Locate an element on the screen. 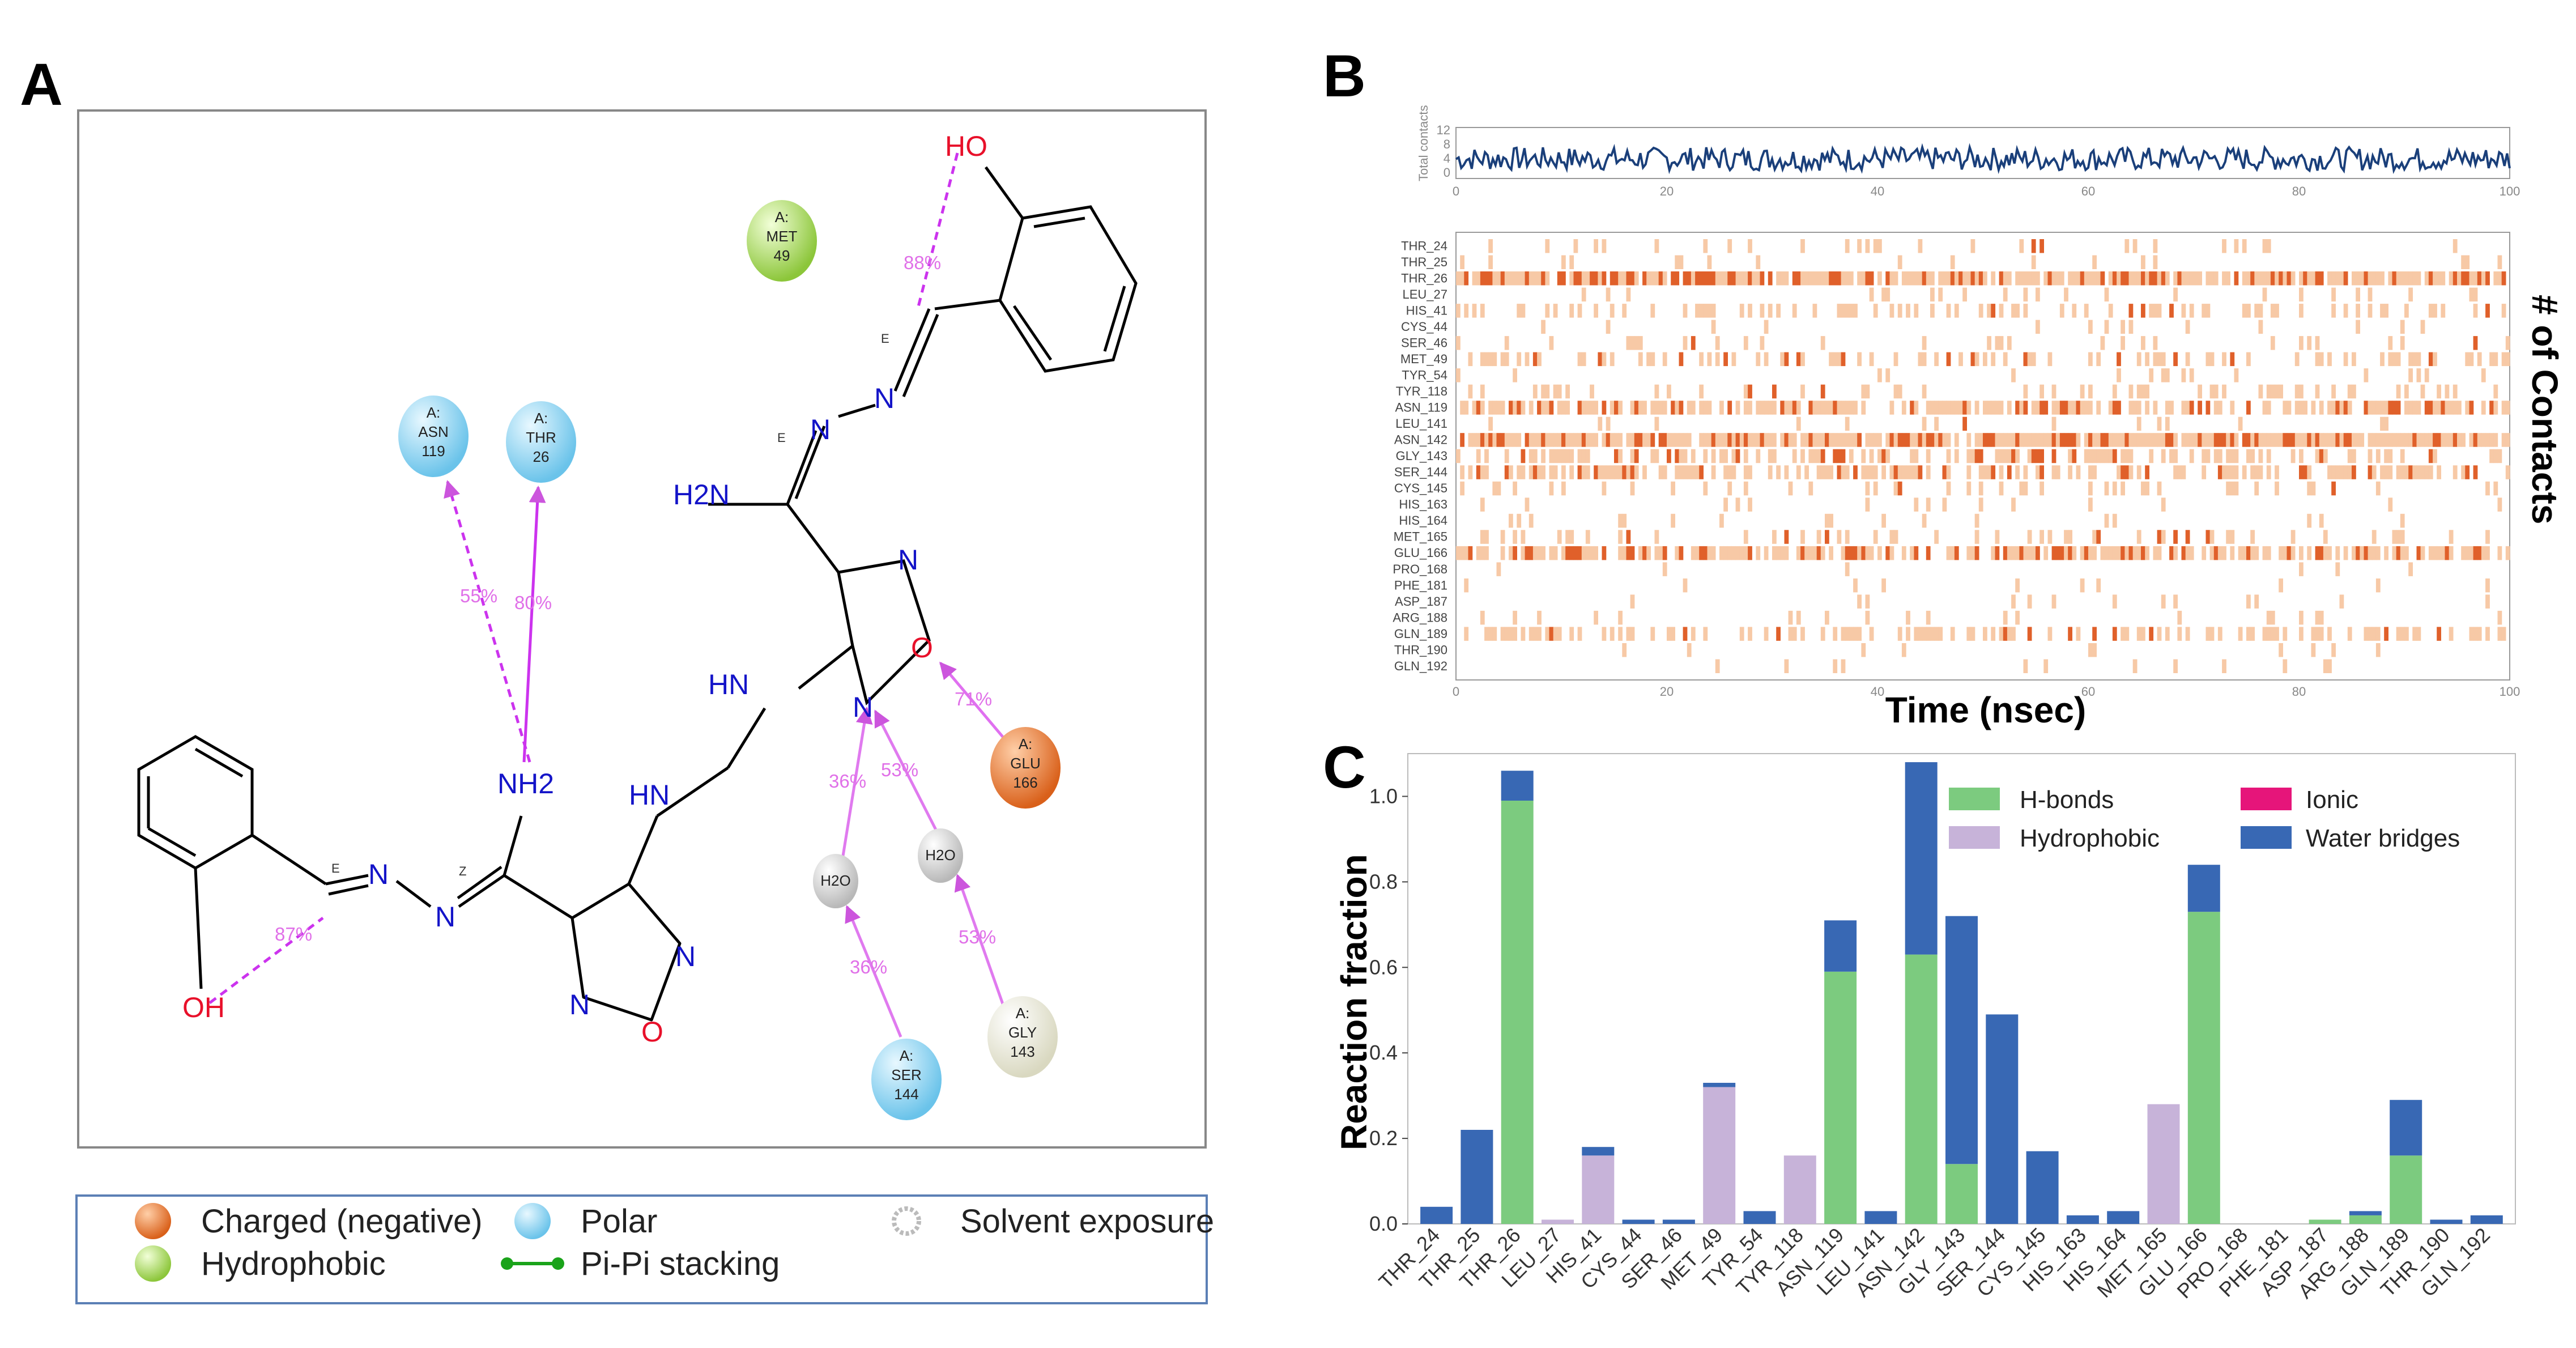 This screenshot has width=2576, height=1348. ytick-label: 0.0 is located at coordinates (1383, 1223).